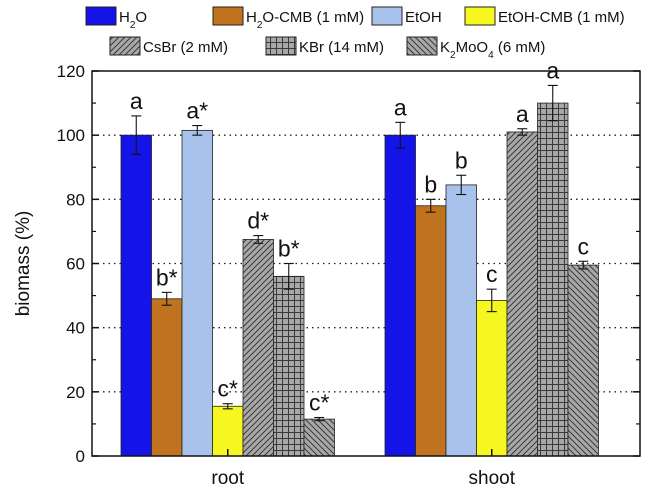 The width and height of the screenshot is (657, 489). What do you see at coordinates (141, 17) in the screenshot?
I see `legend-label-part: O` at bounding box center [141, 17].